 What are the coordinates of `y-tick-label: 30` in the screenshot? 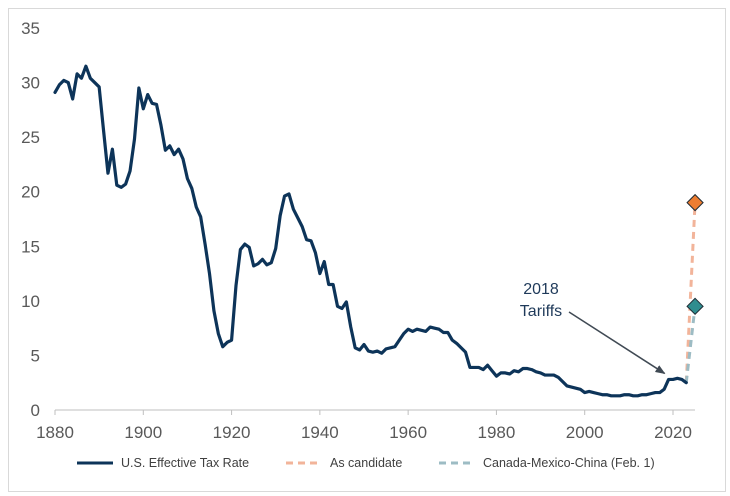 It's located at (30, 83).